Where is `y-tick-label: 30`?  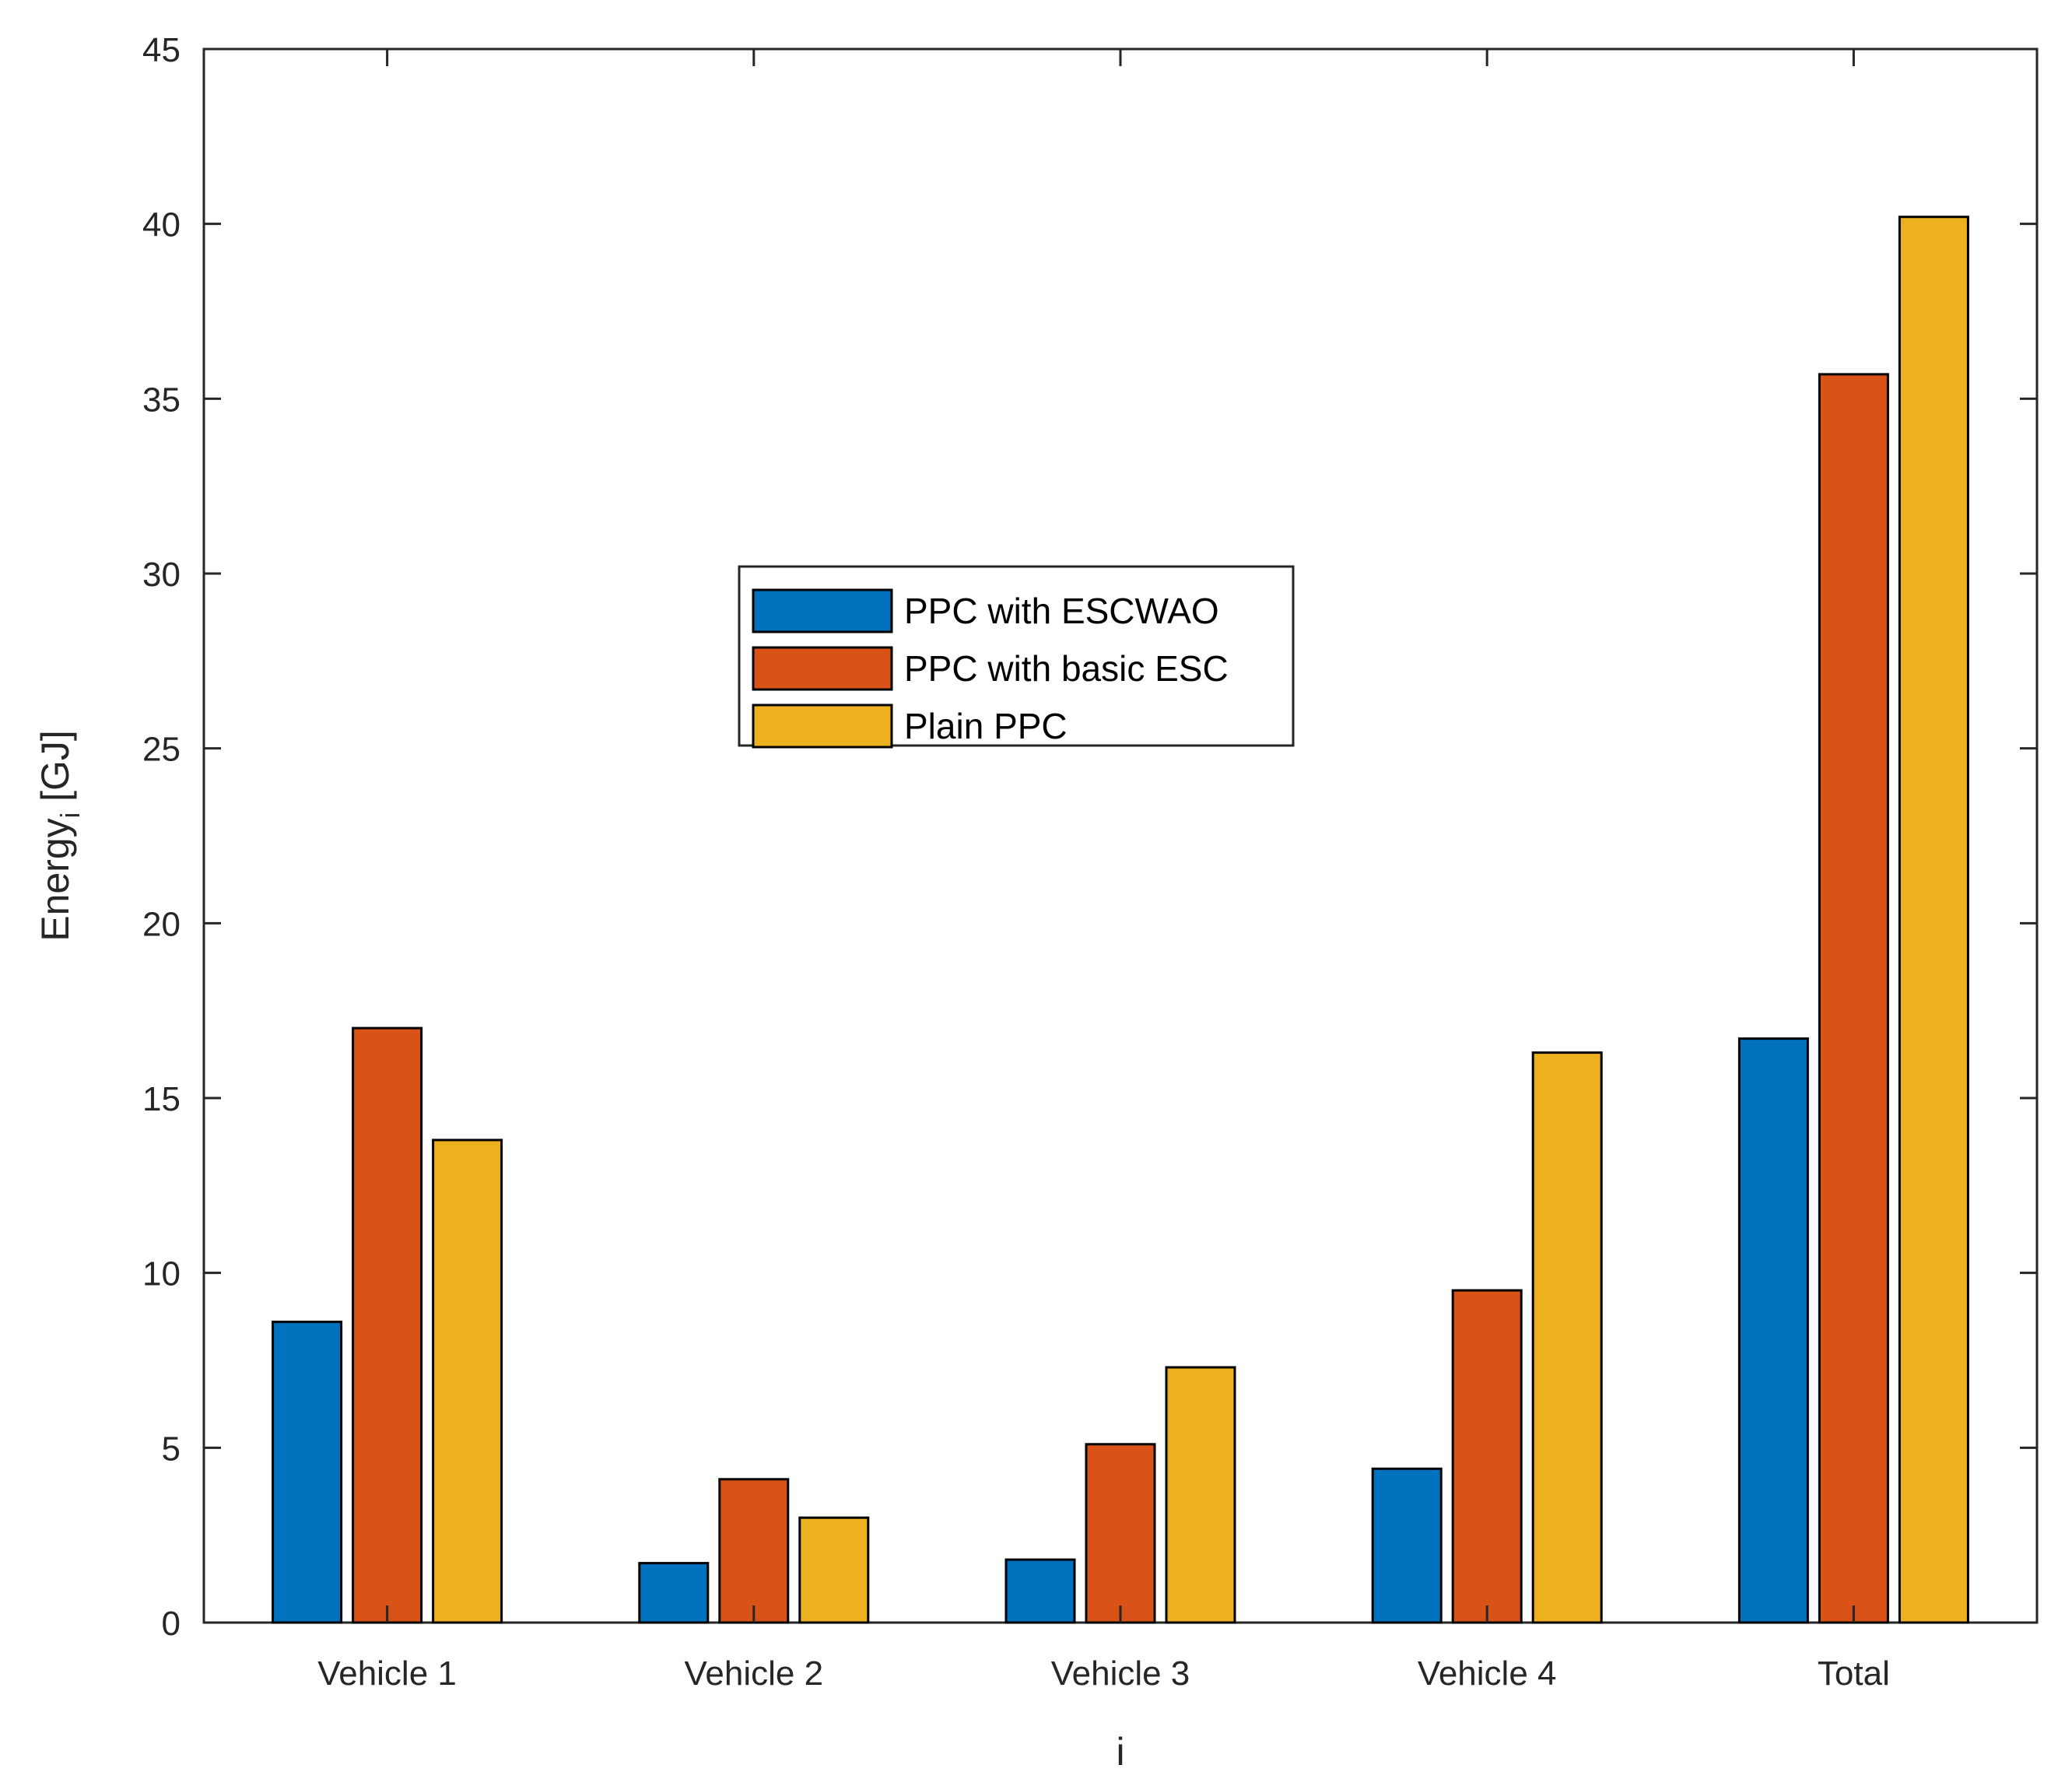
y-tick-label: 30 is located at coordinates (161, 575).